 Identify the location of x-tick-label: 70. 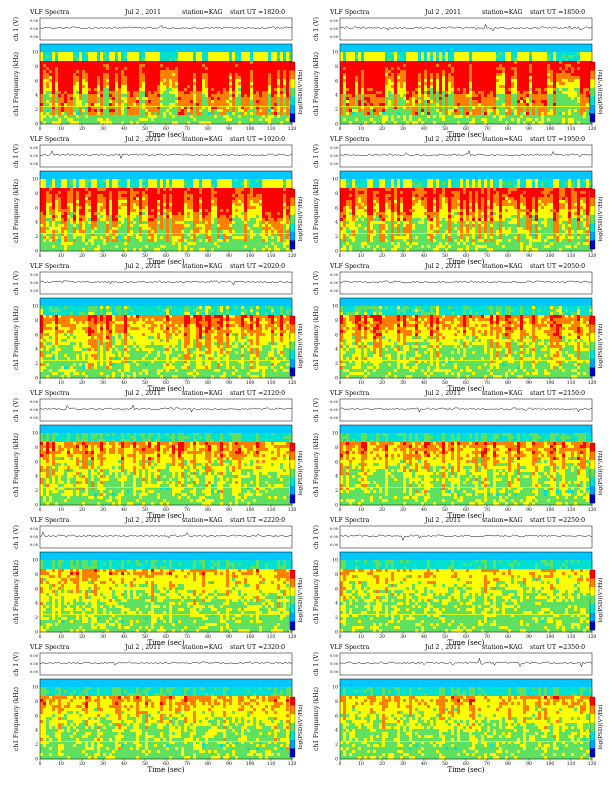
(487, 129).